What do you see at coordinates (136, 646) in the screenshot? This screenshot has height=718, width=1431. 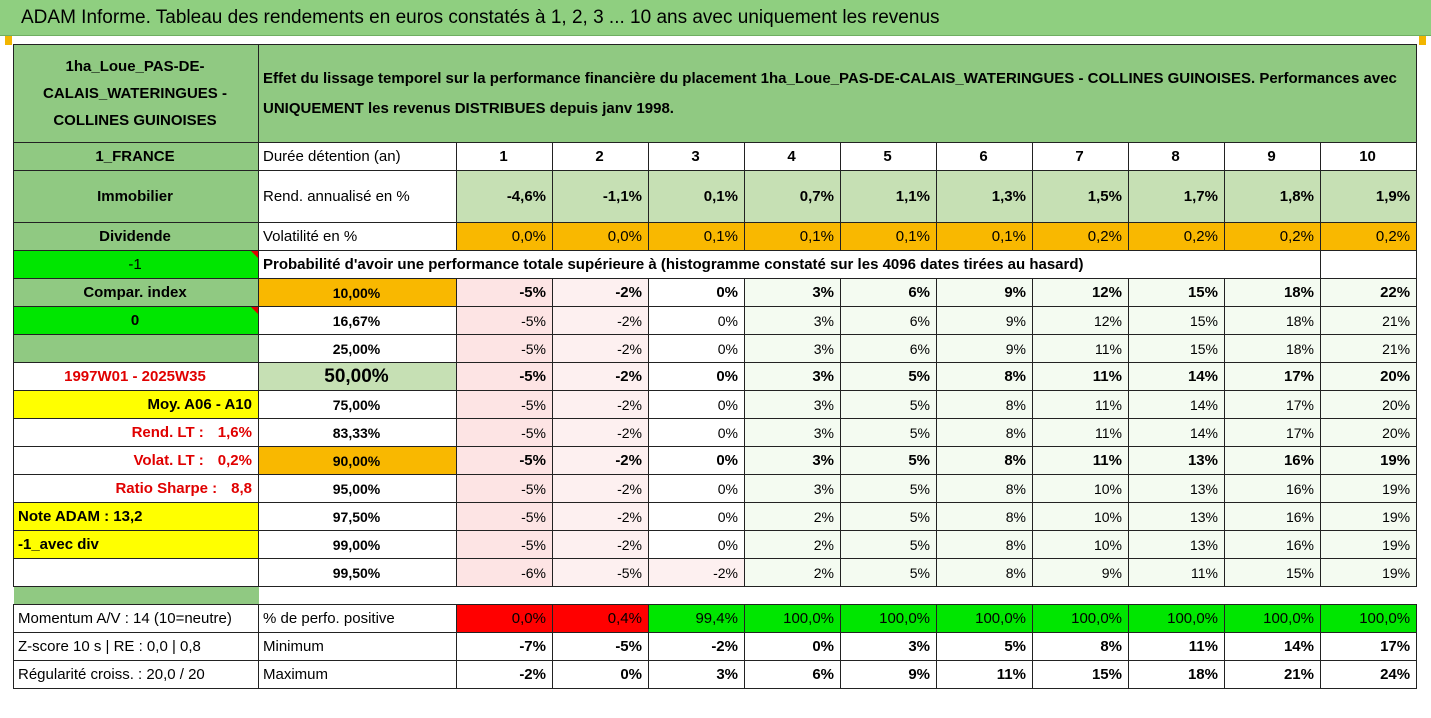 I see `zscore-cell: Z-score 10 s | RE : 0,0 | 0,8` at bounding box center [136, 646].